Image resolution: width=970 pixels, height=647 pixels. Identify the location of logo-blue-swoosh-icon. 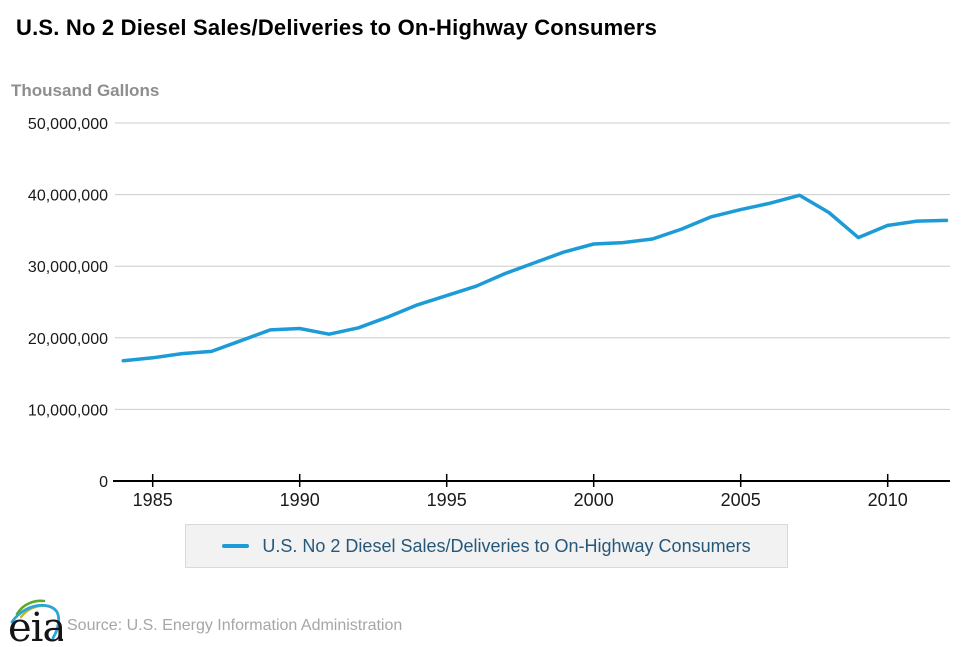
(35, 621).